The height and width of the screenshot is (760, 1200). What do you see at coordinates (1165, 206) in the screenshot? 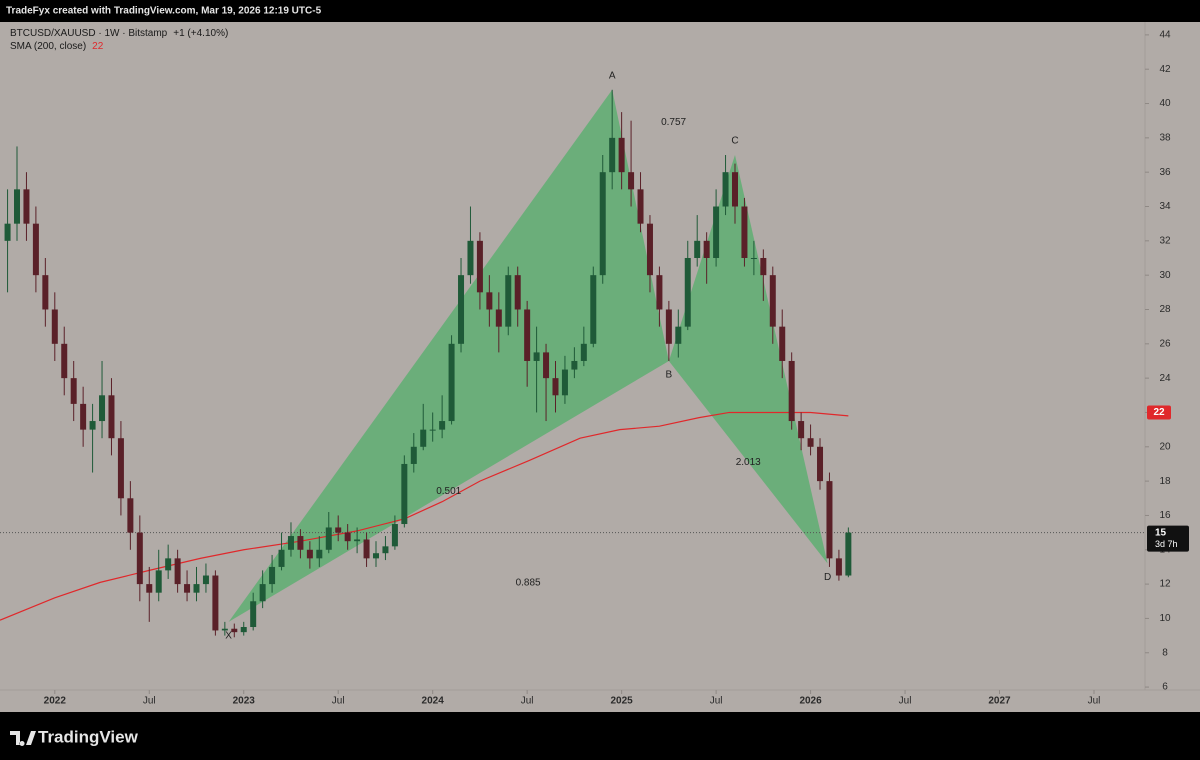
I see `y-tick-label: 34` at bounding box center [1165, 206].